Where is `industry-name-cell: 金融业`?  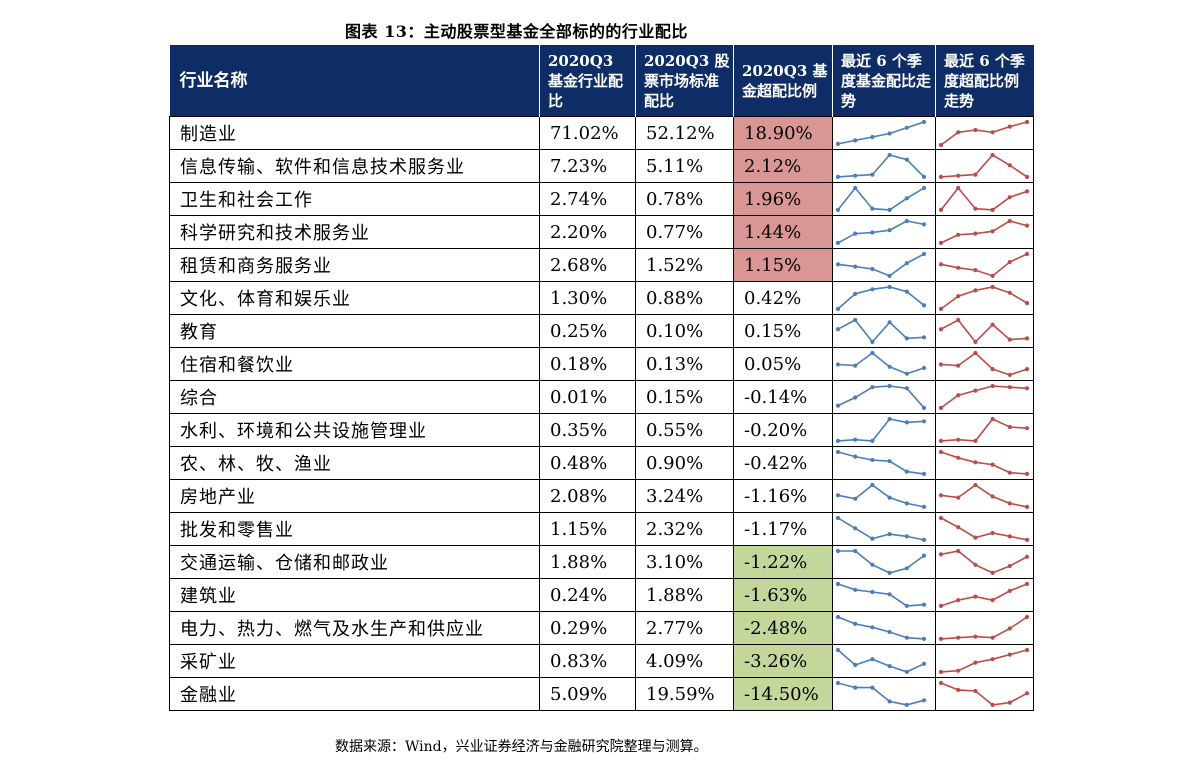 industry-name-cell: 金融业 is located at coordinates (354, 694).